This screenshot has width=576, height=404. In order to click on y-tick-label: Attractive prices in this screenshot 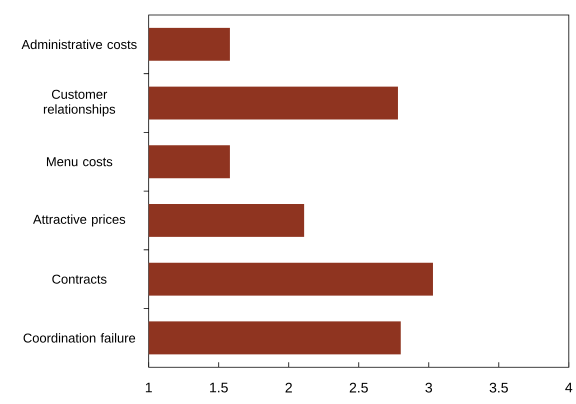, I will do `click(79, 220)`.